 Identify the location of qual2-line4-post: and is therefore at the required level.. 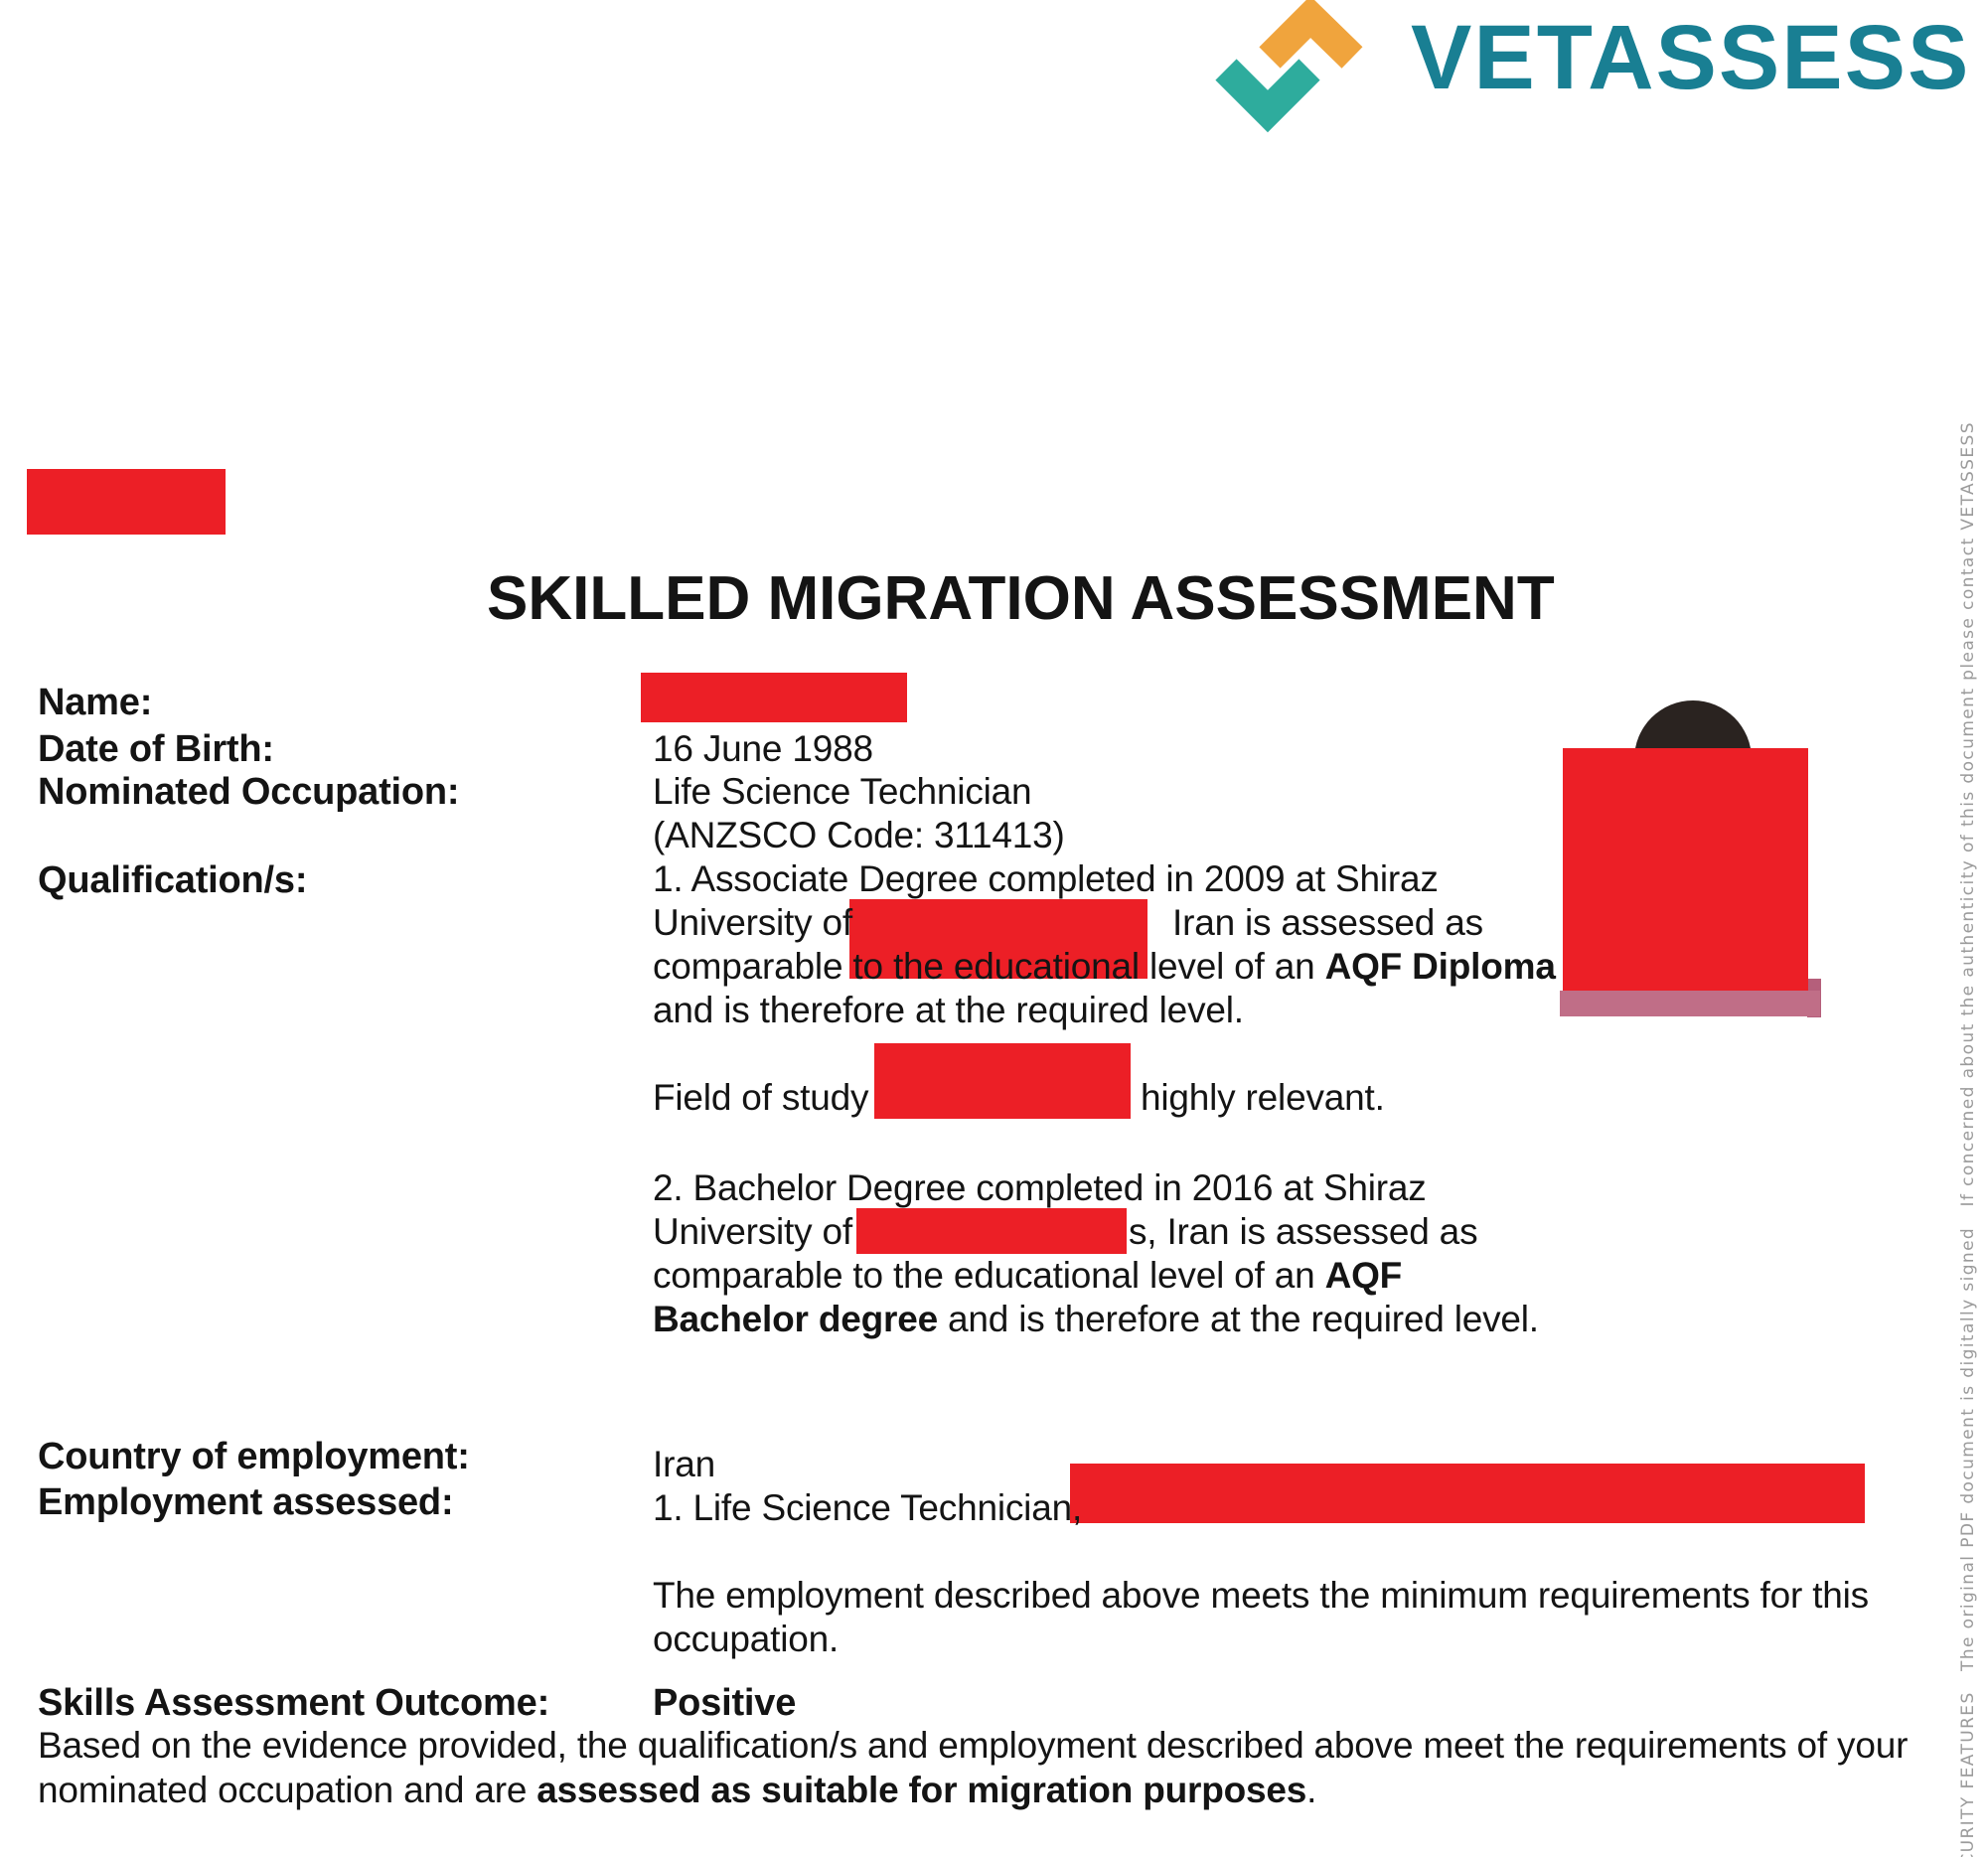
(1238, 1319).